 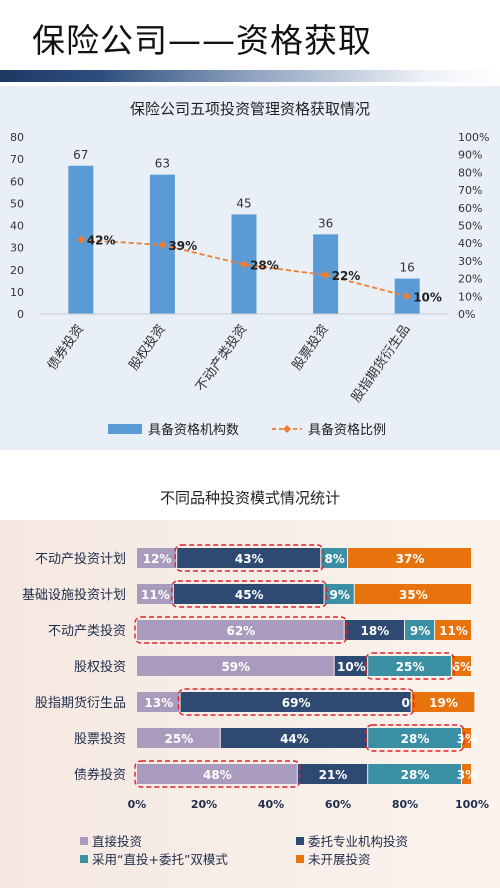 I want to click on ratio-line, so click(x=244, y=268).